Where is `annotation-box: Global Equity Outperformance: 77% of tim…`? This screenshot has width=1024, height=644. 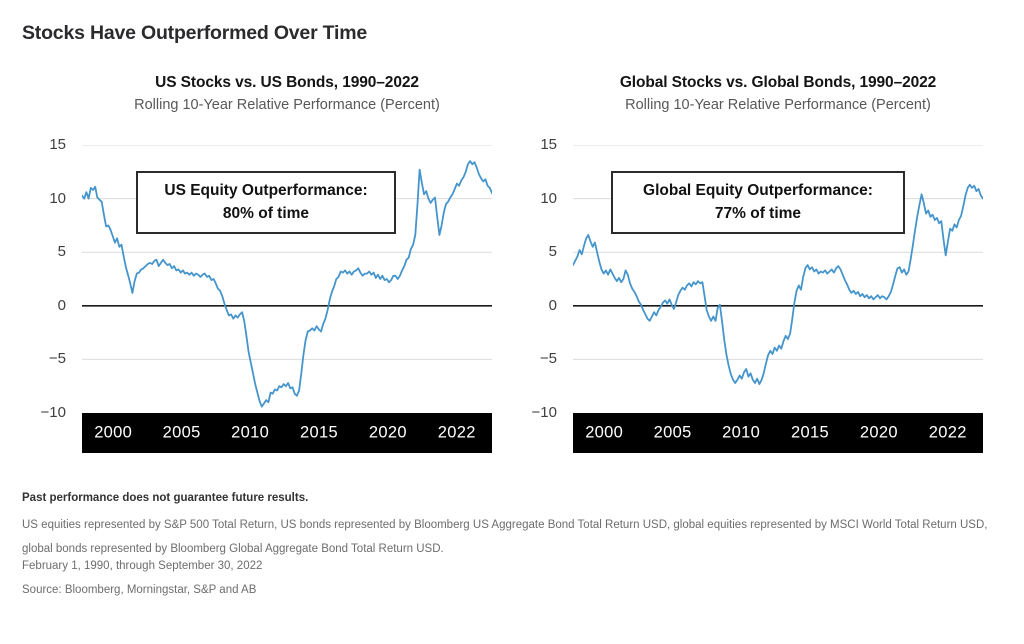
annotation-box: Global Equity Outperformance: 77% of tim… is located at coordinates (758, 202).